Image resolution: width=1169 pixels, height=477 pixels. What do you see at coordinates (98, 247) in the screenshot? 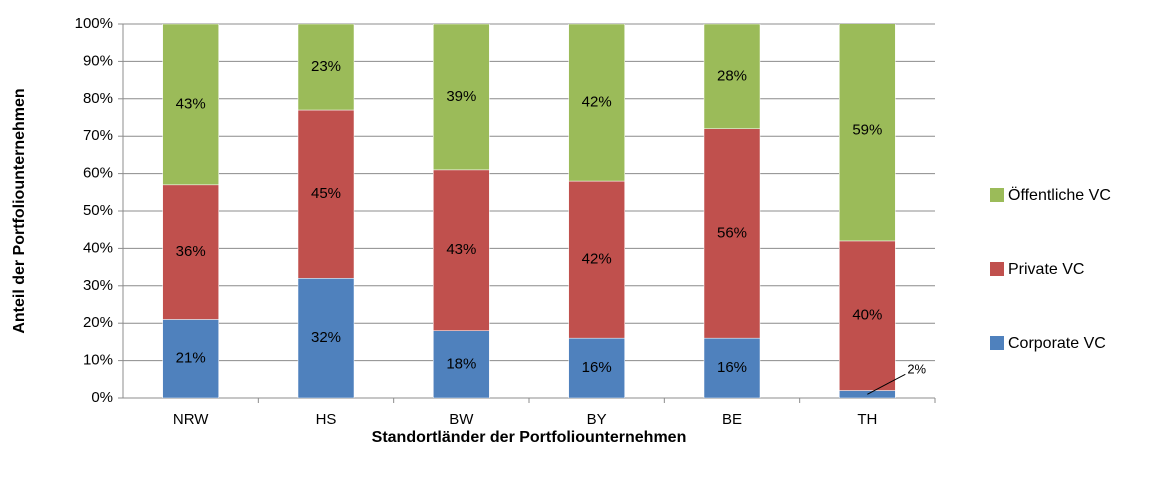
I see `y-tick-label: 40%` at bounding box center [98, 247].